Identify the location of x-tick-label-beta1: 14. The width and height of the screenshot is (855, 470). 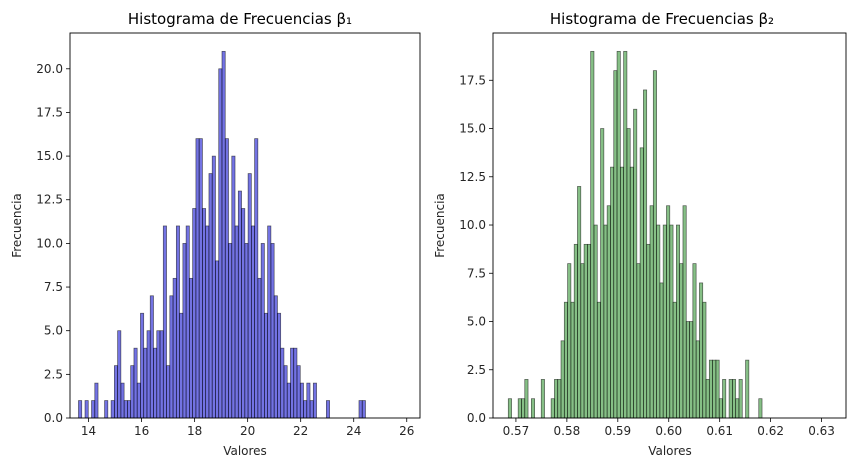
(88, 431).